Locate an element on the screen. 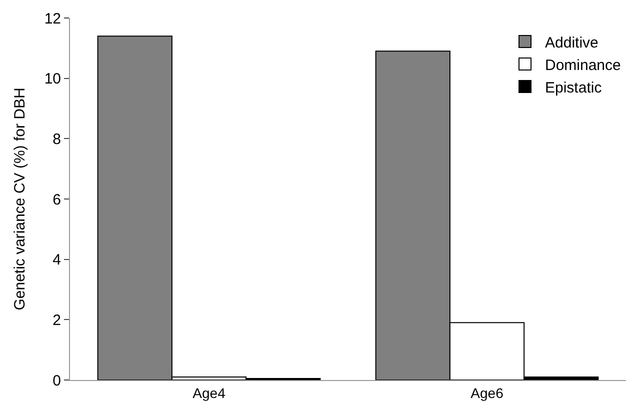 The width and height of the screenshot is (636, 420). y-axis-title: Genetic variance CV (%) for DBH is located at coordinates (20, 199).